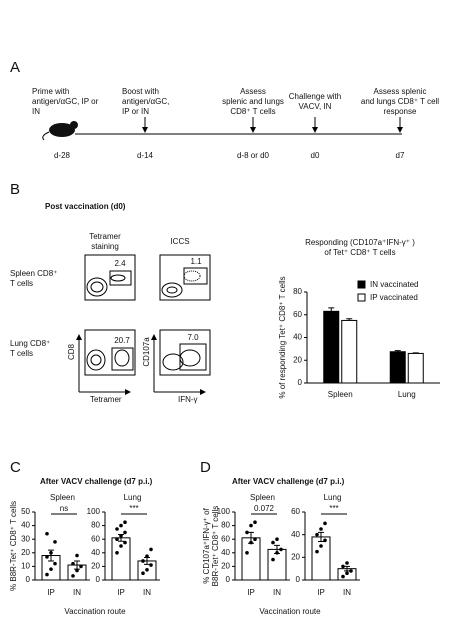 This screenshot has width=474, height=631. What do you see at coordinates (36, 111) in the screenshot?
I see `event-text: IN` at bounding box center [36, 111].